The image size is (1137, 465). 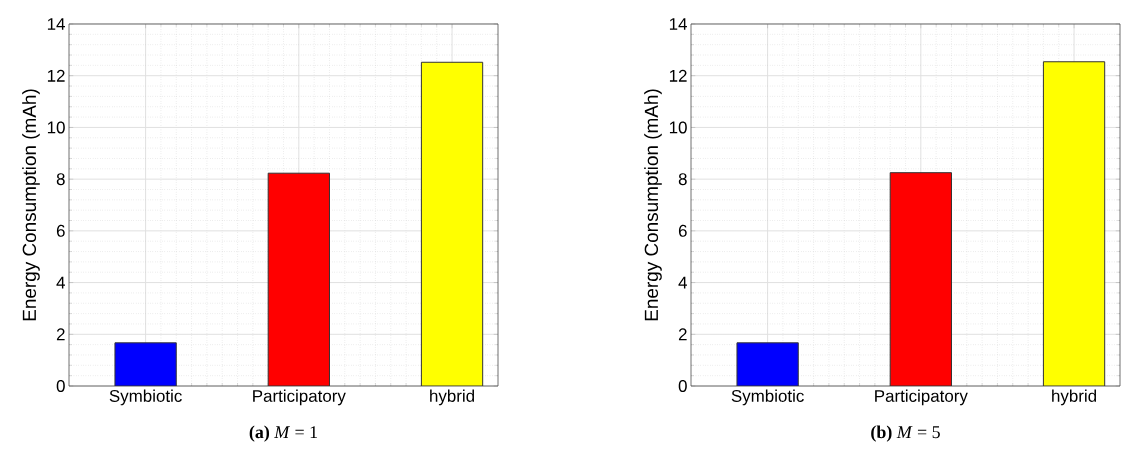 I want to click on text: (a) M = 1, so click(x=283, y=433).